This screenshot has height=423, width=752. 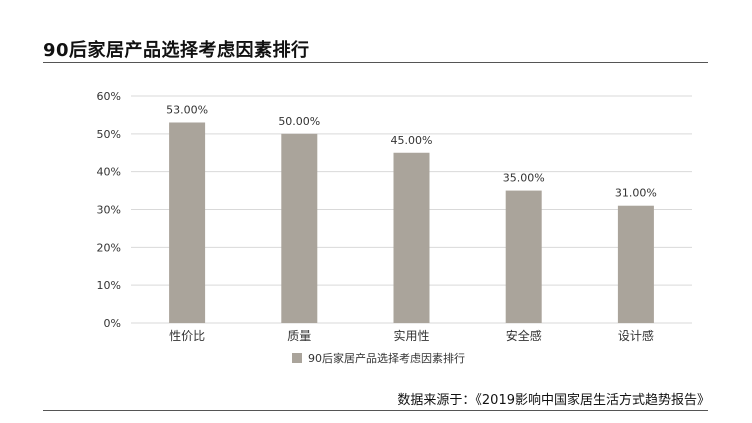 What do you see at coordinates (299, 121) in the screenshot?
I see `bar-value-label: 50.00%` at bounding box center [299, 121].